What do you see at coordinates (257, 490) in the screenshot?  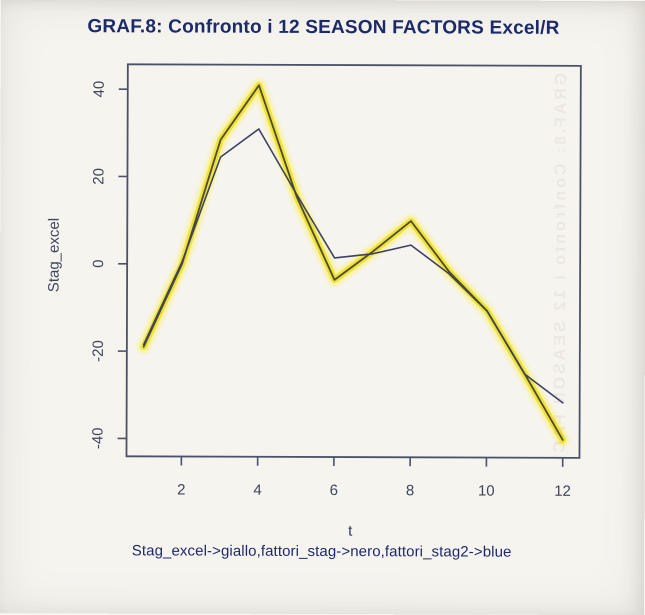 I see `x-axis-tick-label: 4` at bounding box center [257, 490].